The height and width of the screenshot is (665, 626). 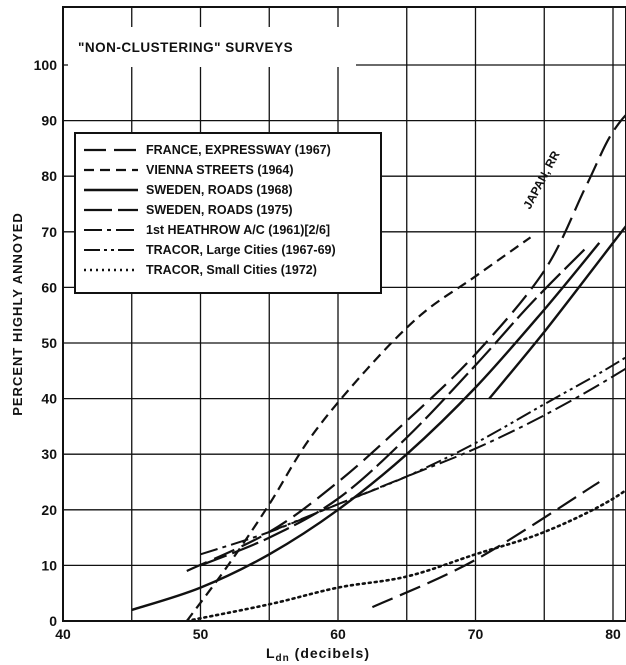 What do you see at coordinates (49, 121) in the screenshot?
I see `y-tick-label: 90` at bounding box center [49, 121].